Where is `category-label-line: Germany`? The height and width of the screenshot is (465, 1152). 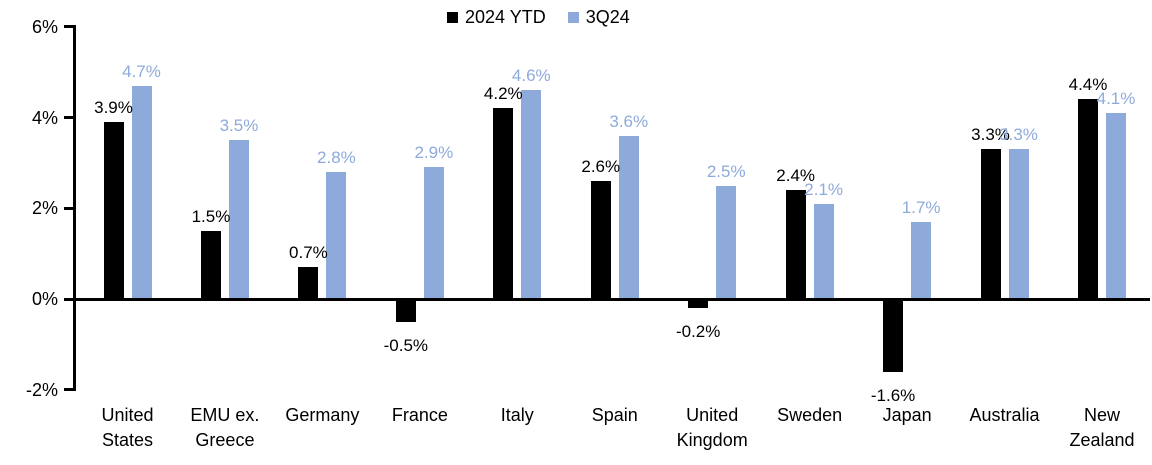
category-label-line: Germany is located at coordinates (322, 415).